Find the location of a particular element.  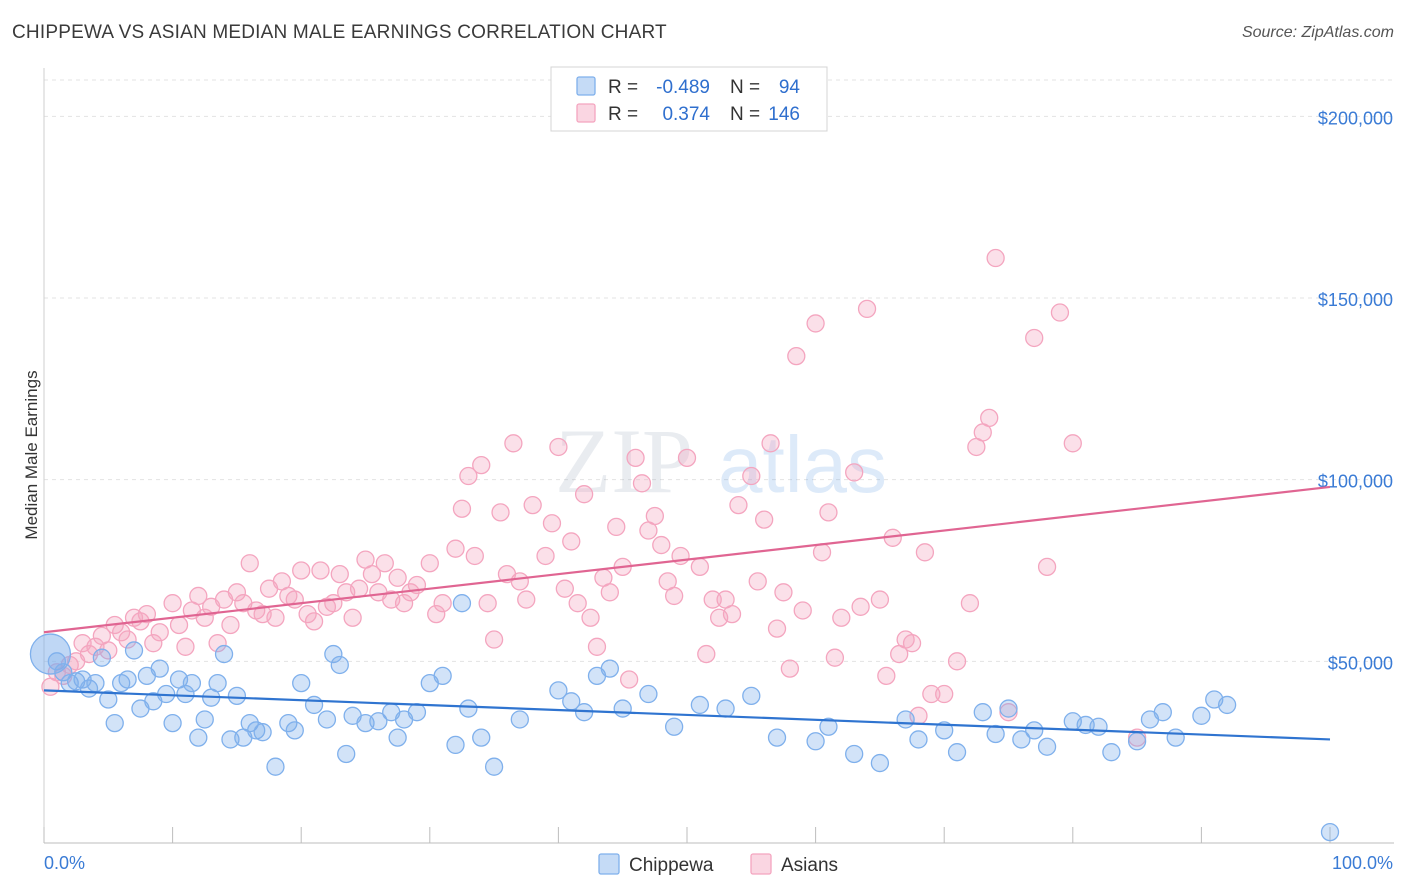

series-legend-label-asians: Asians is located at coordinates (809, 865).